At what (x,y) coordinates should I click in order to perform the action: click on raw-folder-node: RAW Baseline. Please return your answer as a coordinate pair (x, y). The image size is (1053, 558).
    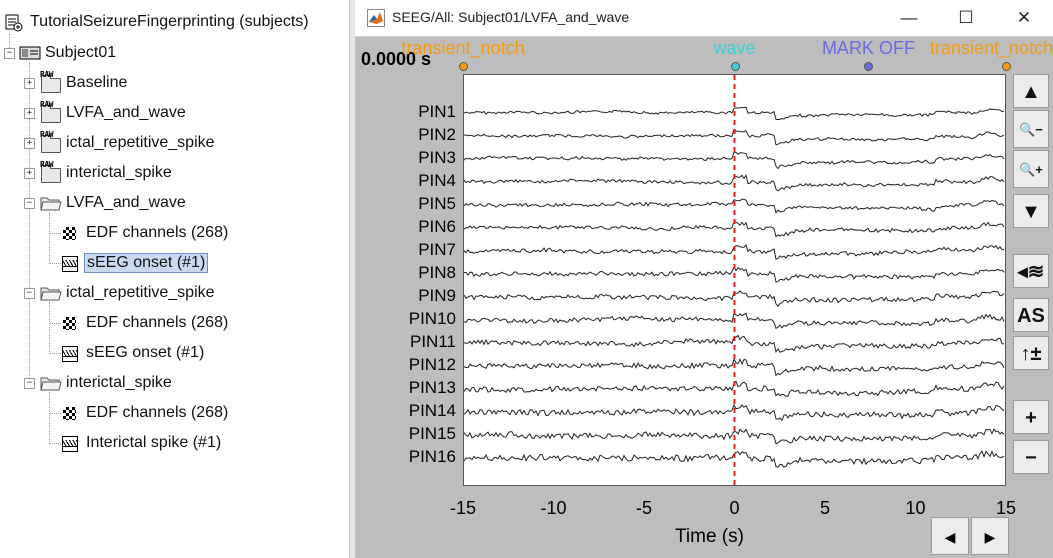
    Looking at the image, I should click on (84, 83).